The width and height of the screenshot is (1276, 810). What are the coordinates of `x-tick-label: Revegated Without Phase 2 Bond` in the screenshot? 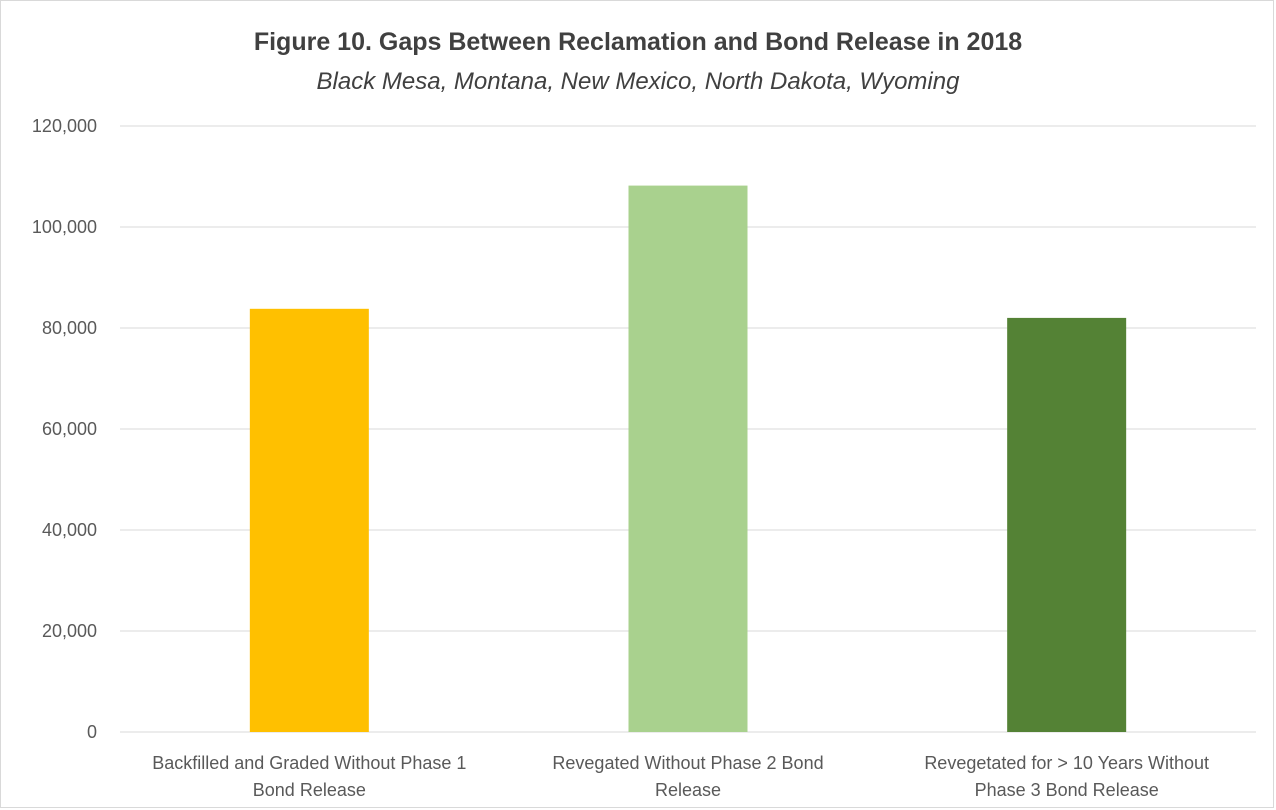 It's located at (687, 763).